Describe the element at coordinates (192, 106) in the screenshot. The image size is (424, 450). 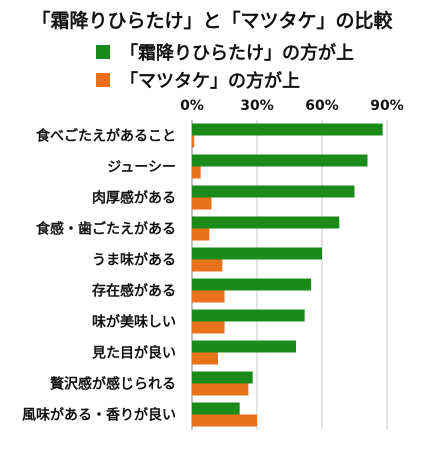
I see `x-tick-label: 0%` at that location.